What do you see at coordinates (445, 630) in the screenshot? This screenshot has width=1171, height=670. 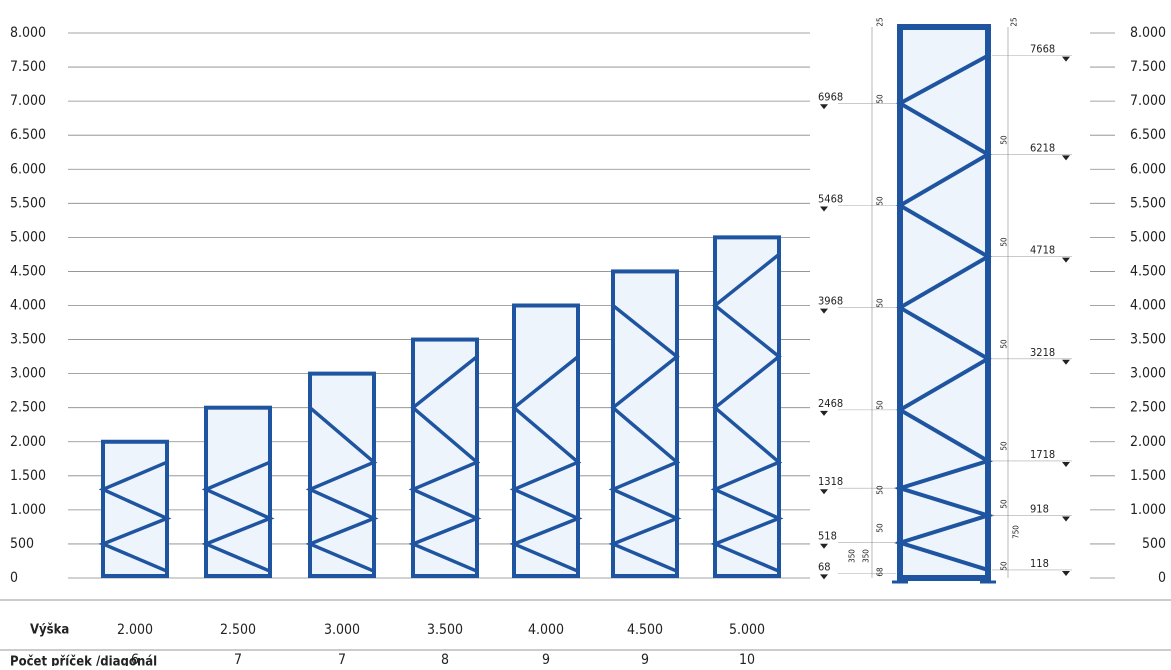 I see `height-label: 3.500` at bounding box center [445, 630].